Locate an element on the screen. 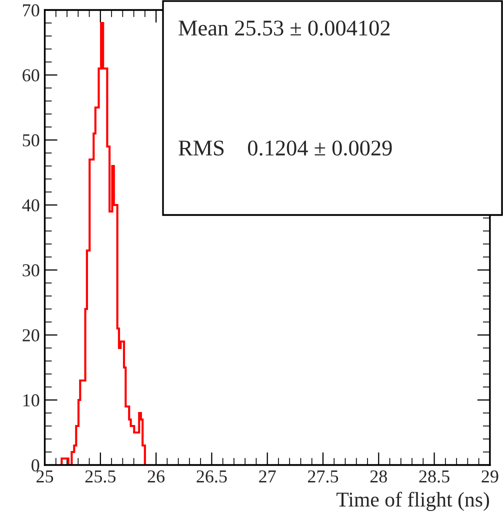 The image size is (503, 526). x-axis-title: Time of flight (ns) is located at coordinates (413, 501).